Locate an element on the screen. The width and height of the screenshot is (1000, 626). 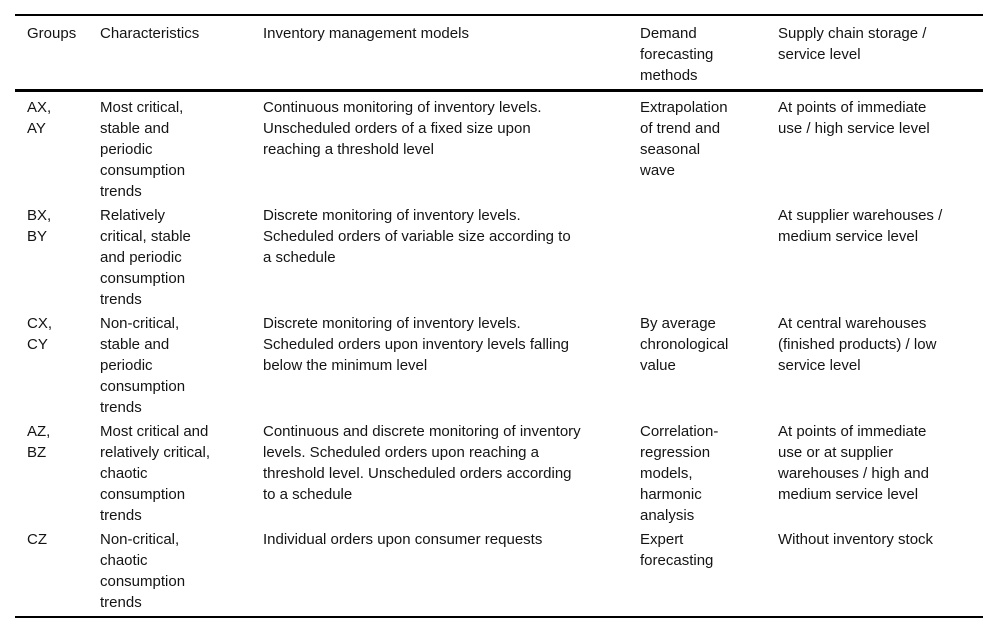
cell-storage-service-level: Without inventory stock is located at coordinates (856, 539).